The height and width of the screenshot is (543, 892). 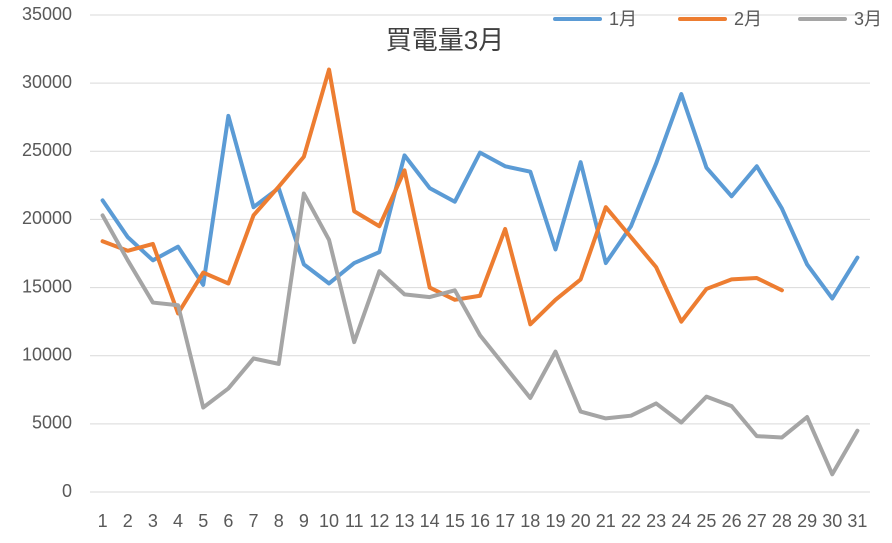 I want to click on x-tick-label: 30, so click(x=832, y=521).